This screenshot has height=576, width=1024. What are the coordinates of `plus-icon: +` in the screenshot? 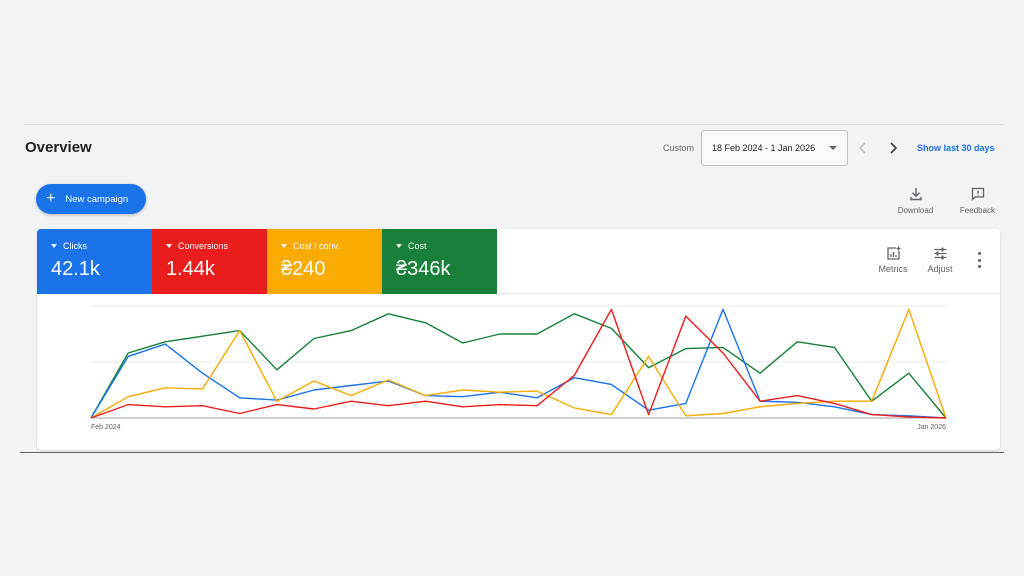 It's located at (51, 198).